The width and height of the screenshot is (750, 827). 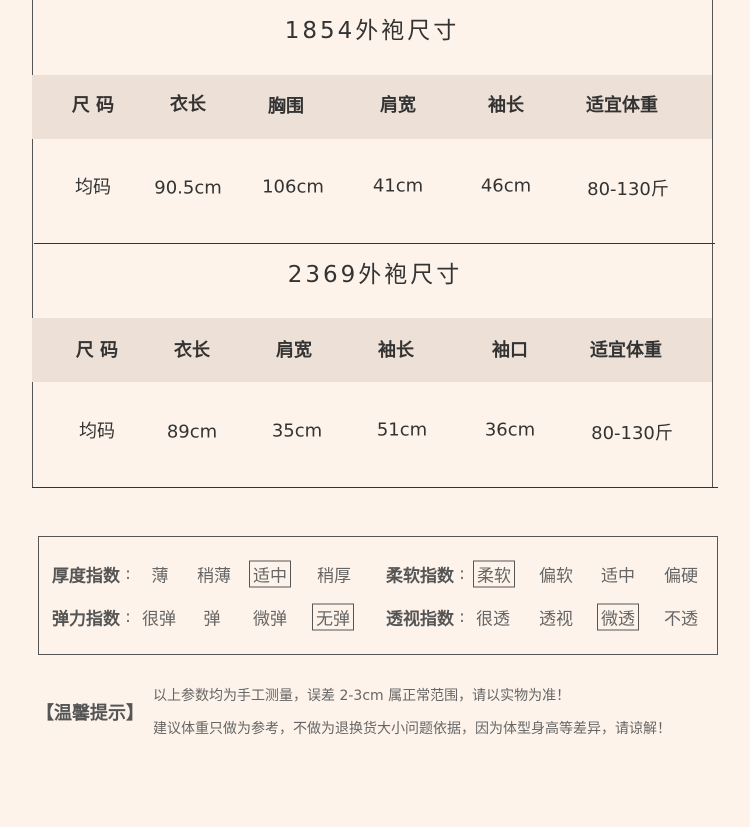 I want to click on table-left-border, so click(x=32, y=244).